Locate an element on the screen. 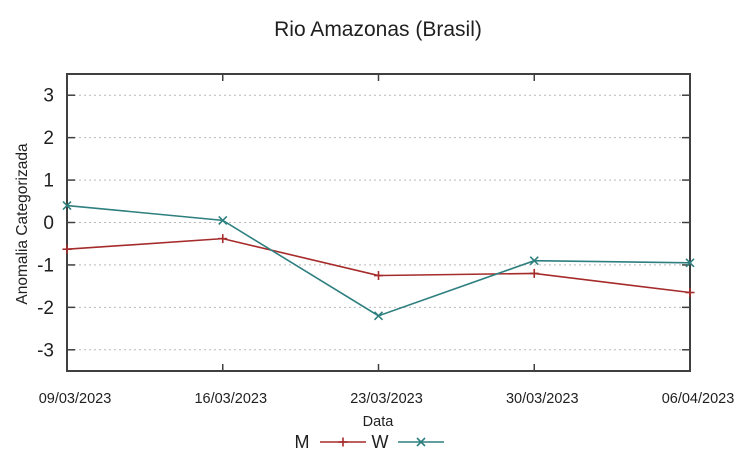 The height and width of the screenshot is (459, 753). x-tick-label: 16/03/2023 is located at coordinates (230, 399).